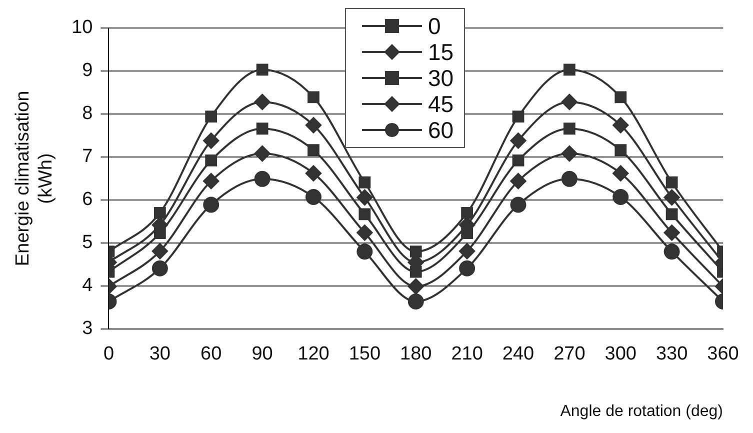 This screenshot has width=753, height=433. What do you see at coordinates (87, 329) in the screenshot?
I see `y-tick-label: 3` at bounding box center [87, 329].